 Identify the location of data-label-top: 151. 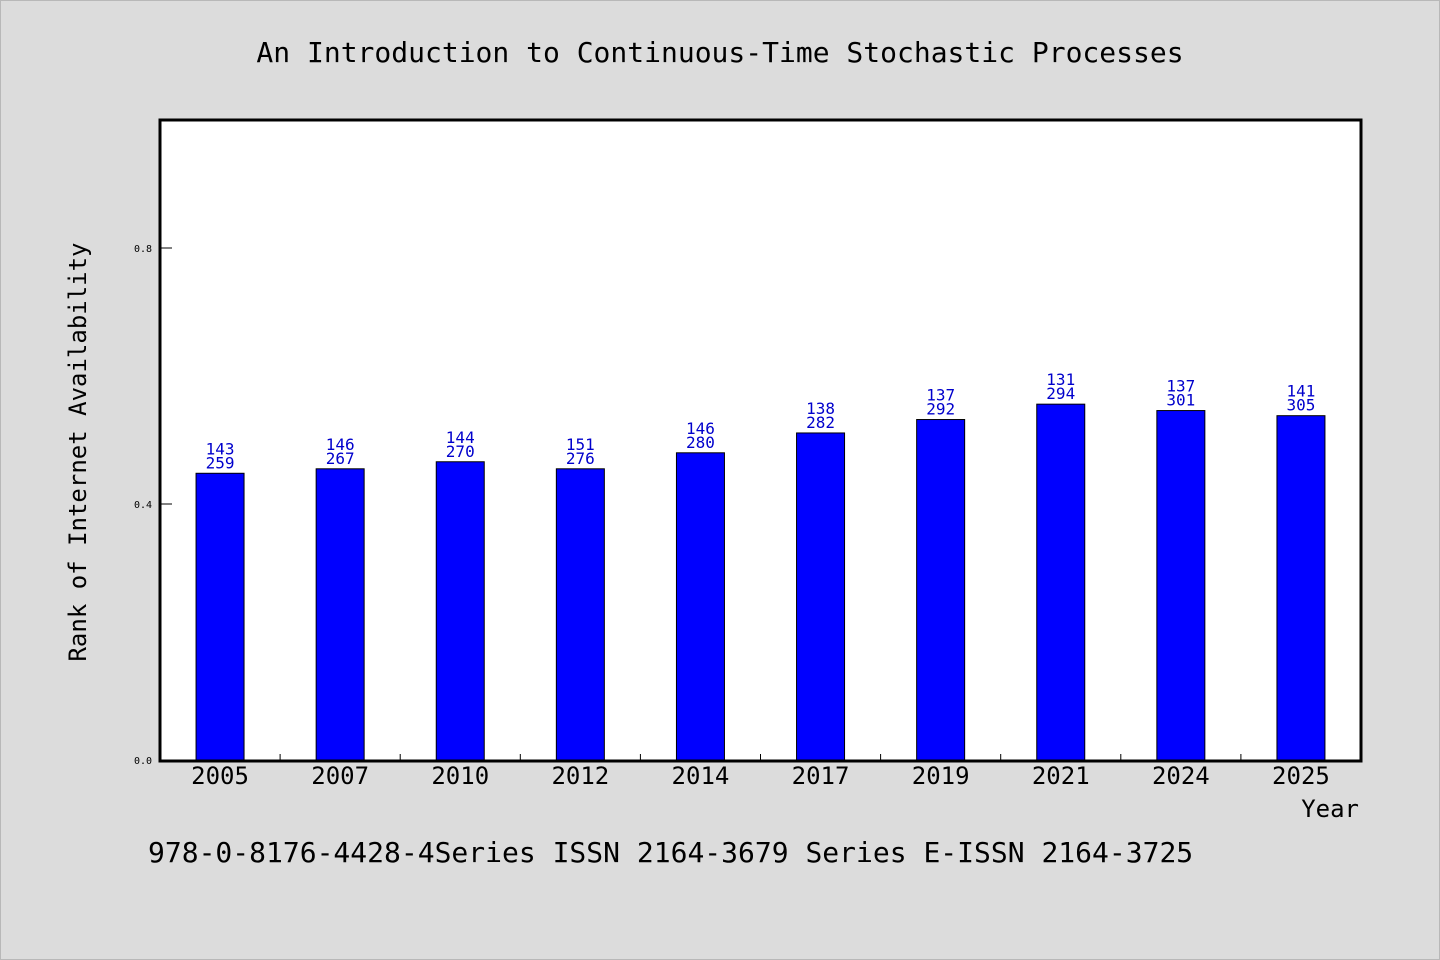
(580, 444).